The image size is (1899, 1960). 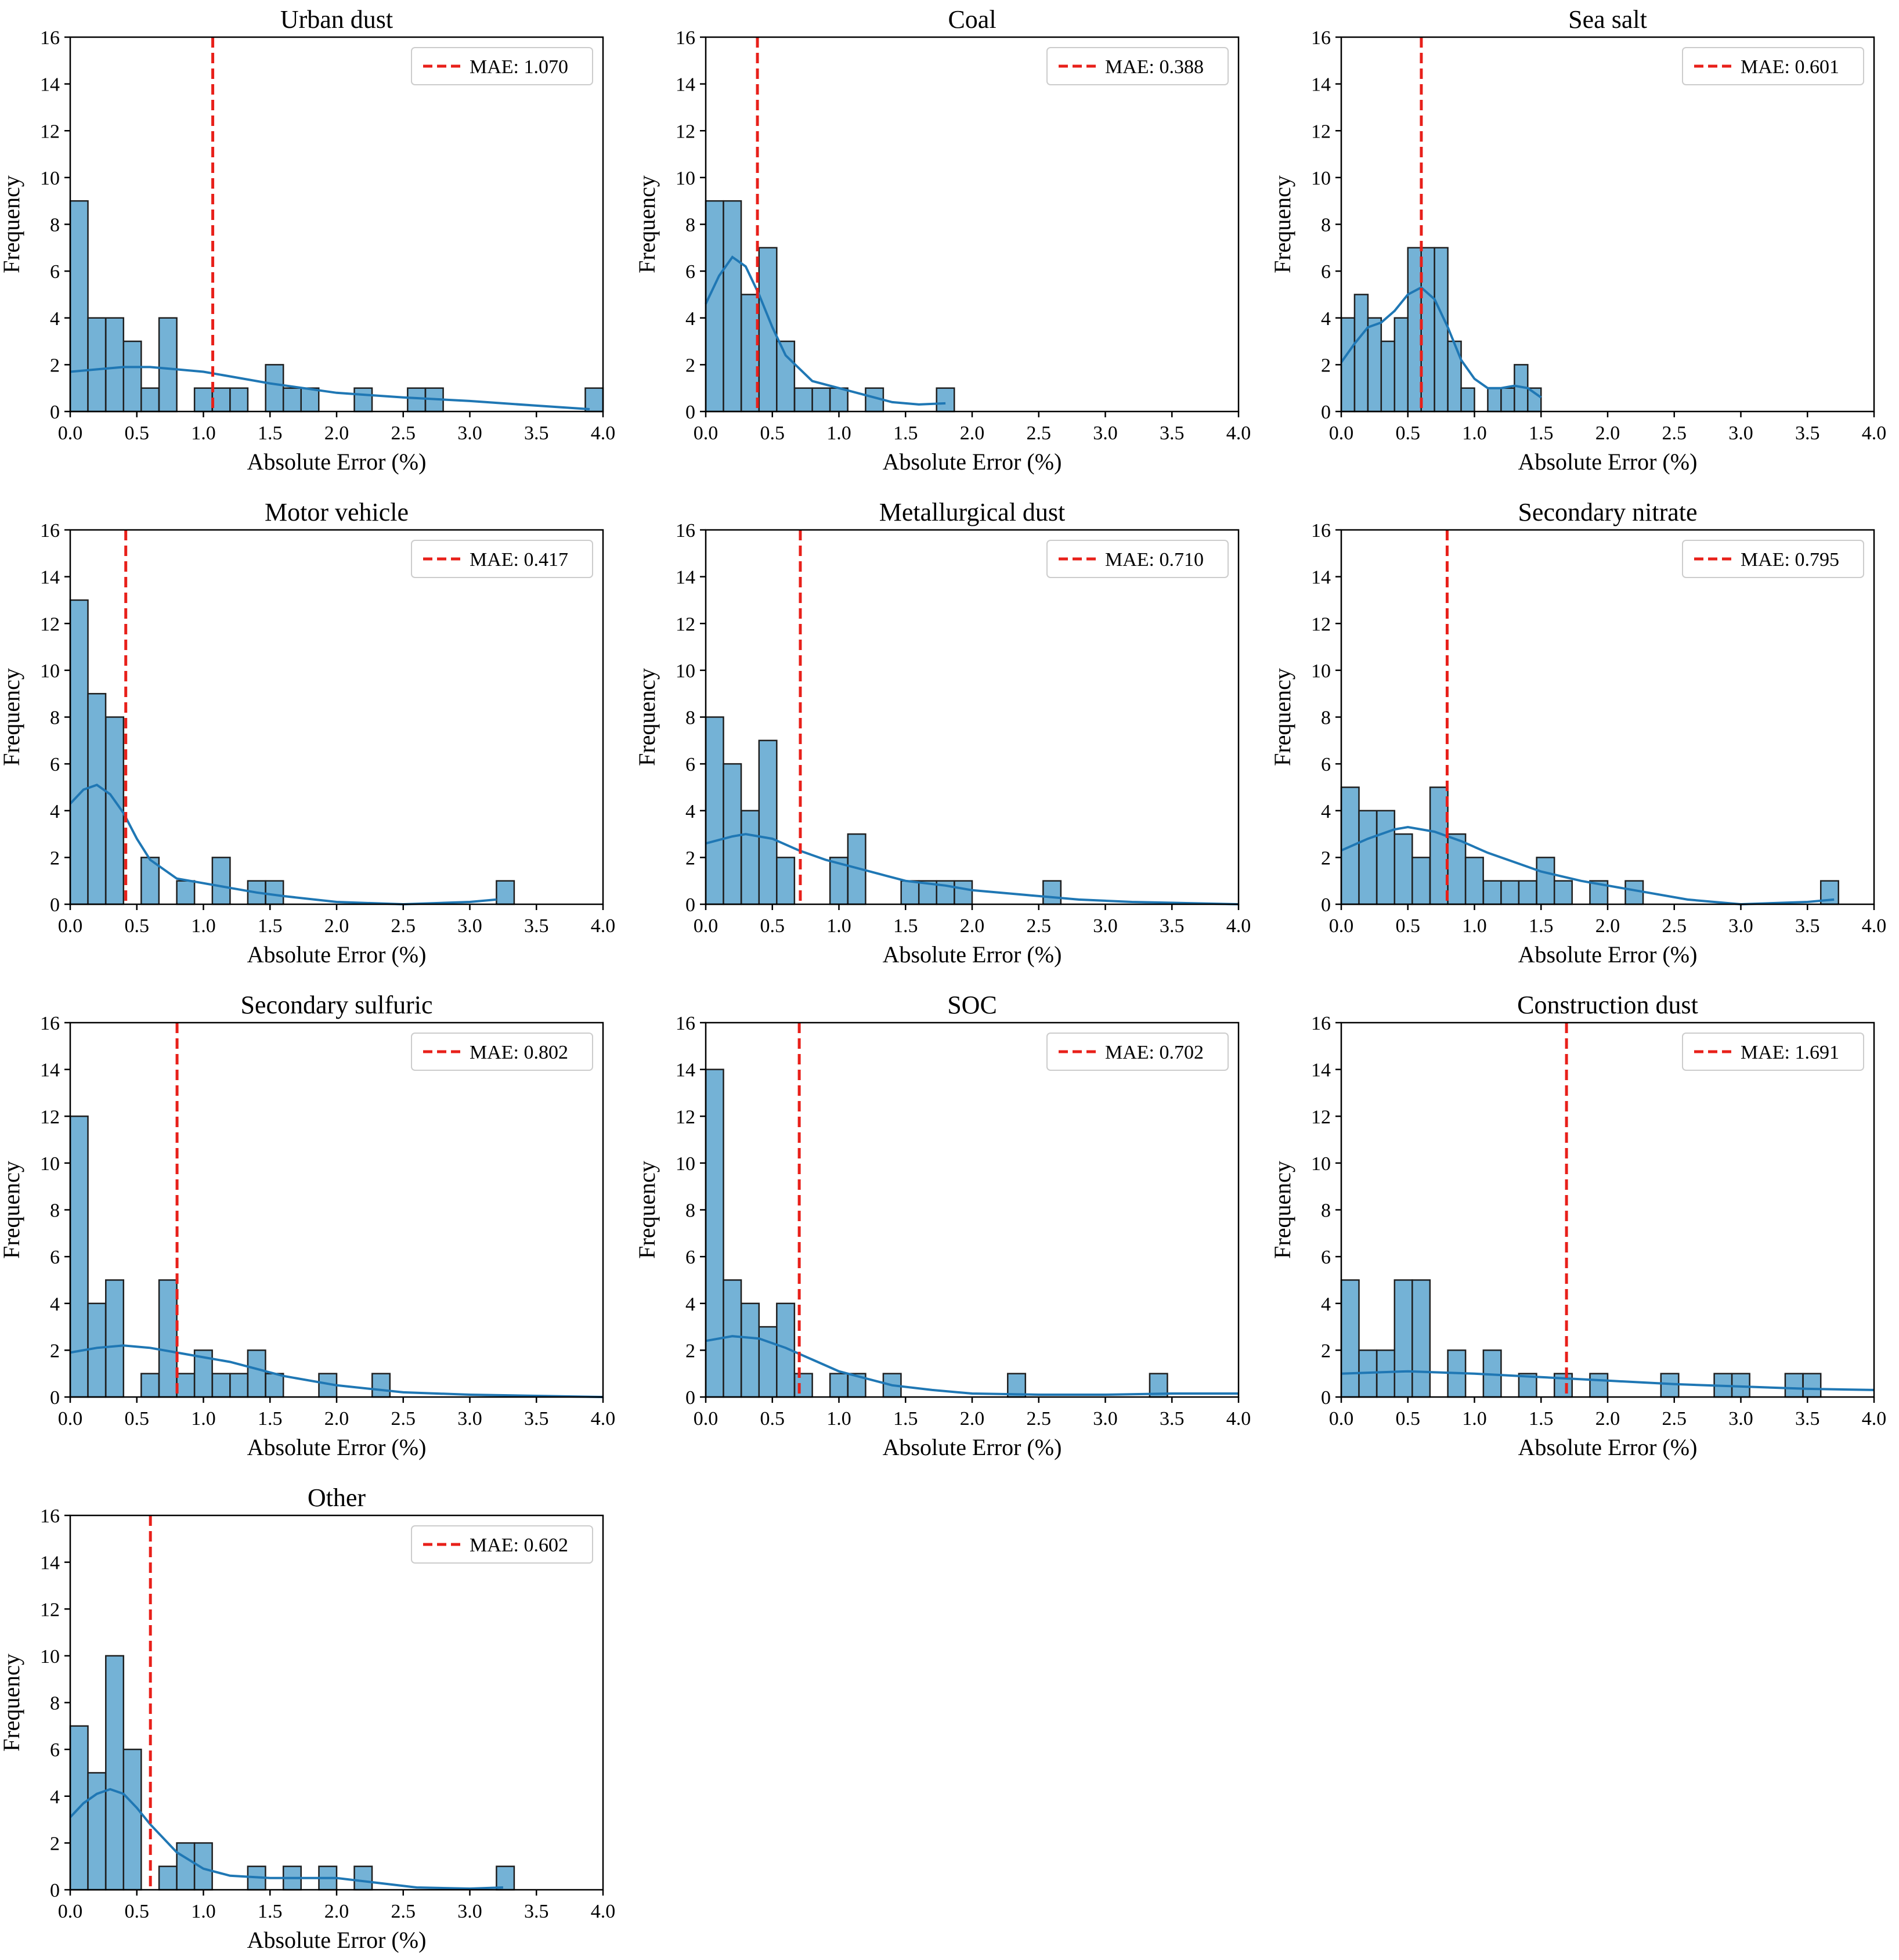 I want to click on legend-label: MAE: 0.702, so click(x=1154, y=1052).